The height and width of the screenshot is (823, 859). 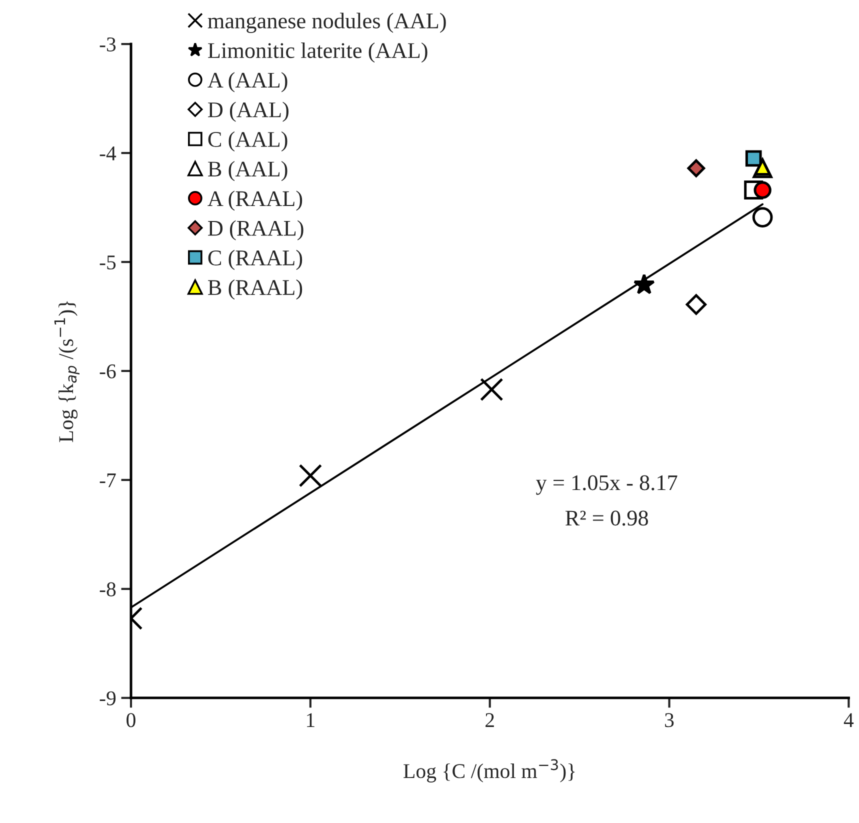 What do you see at coordinates (108, 371) in the screenshot?
I see `y-tick-label: -6` at bounding box center [108, 371].